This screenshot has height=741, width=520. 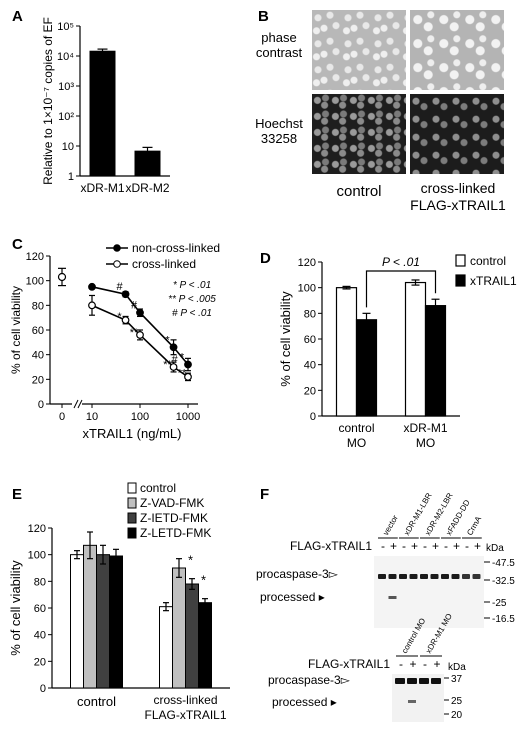 What do you see at coordinates (279, 131) in the screenshot?
I see `row-label-hoechst: Hoechst 33258` at bounding box center [279, 131].